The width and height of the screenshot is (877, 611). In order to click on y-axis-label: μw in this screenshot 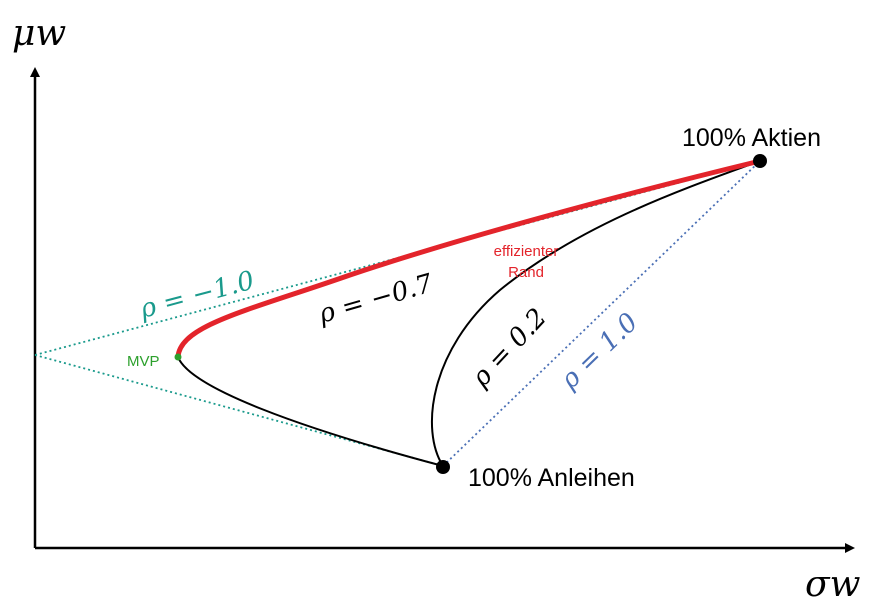, I will do `click(39, 33)`.